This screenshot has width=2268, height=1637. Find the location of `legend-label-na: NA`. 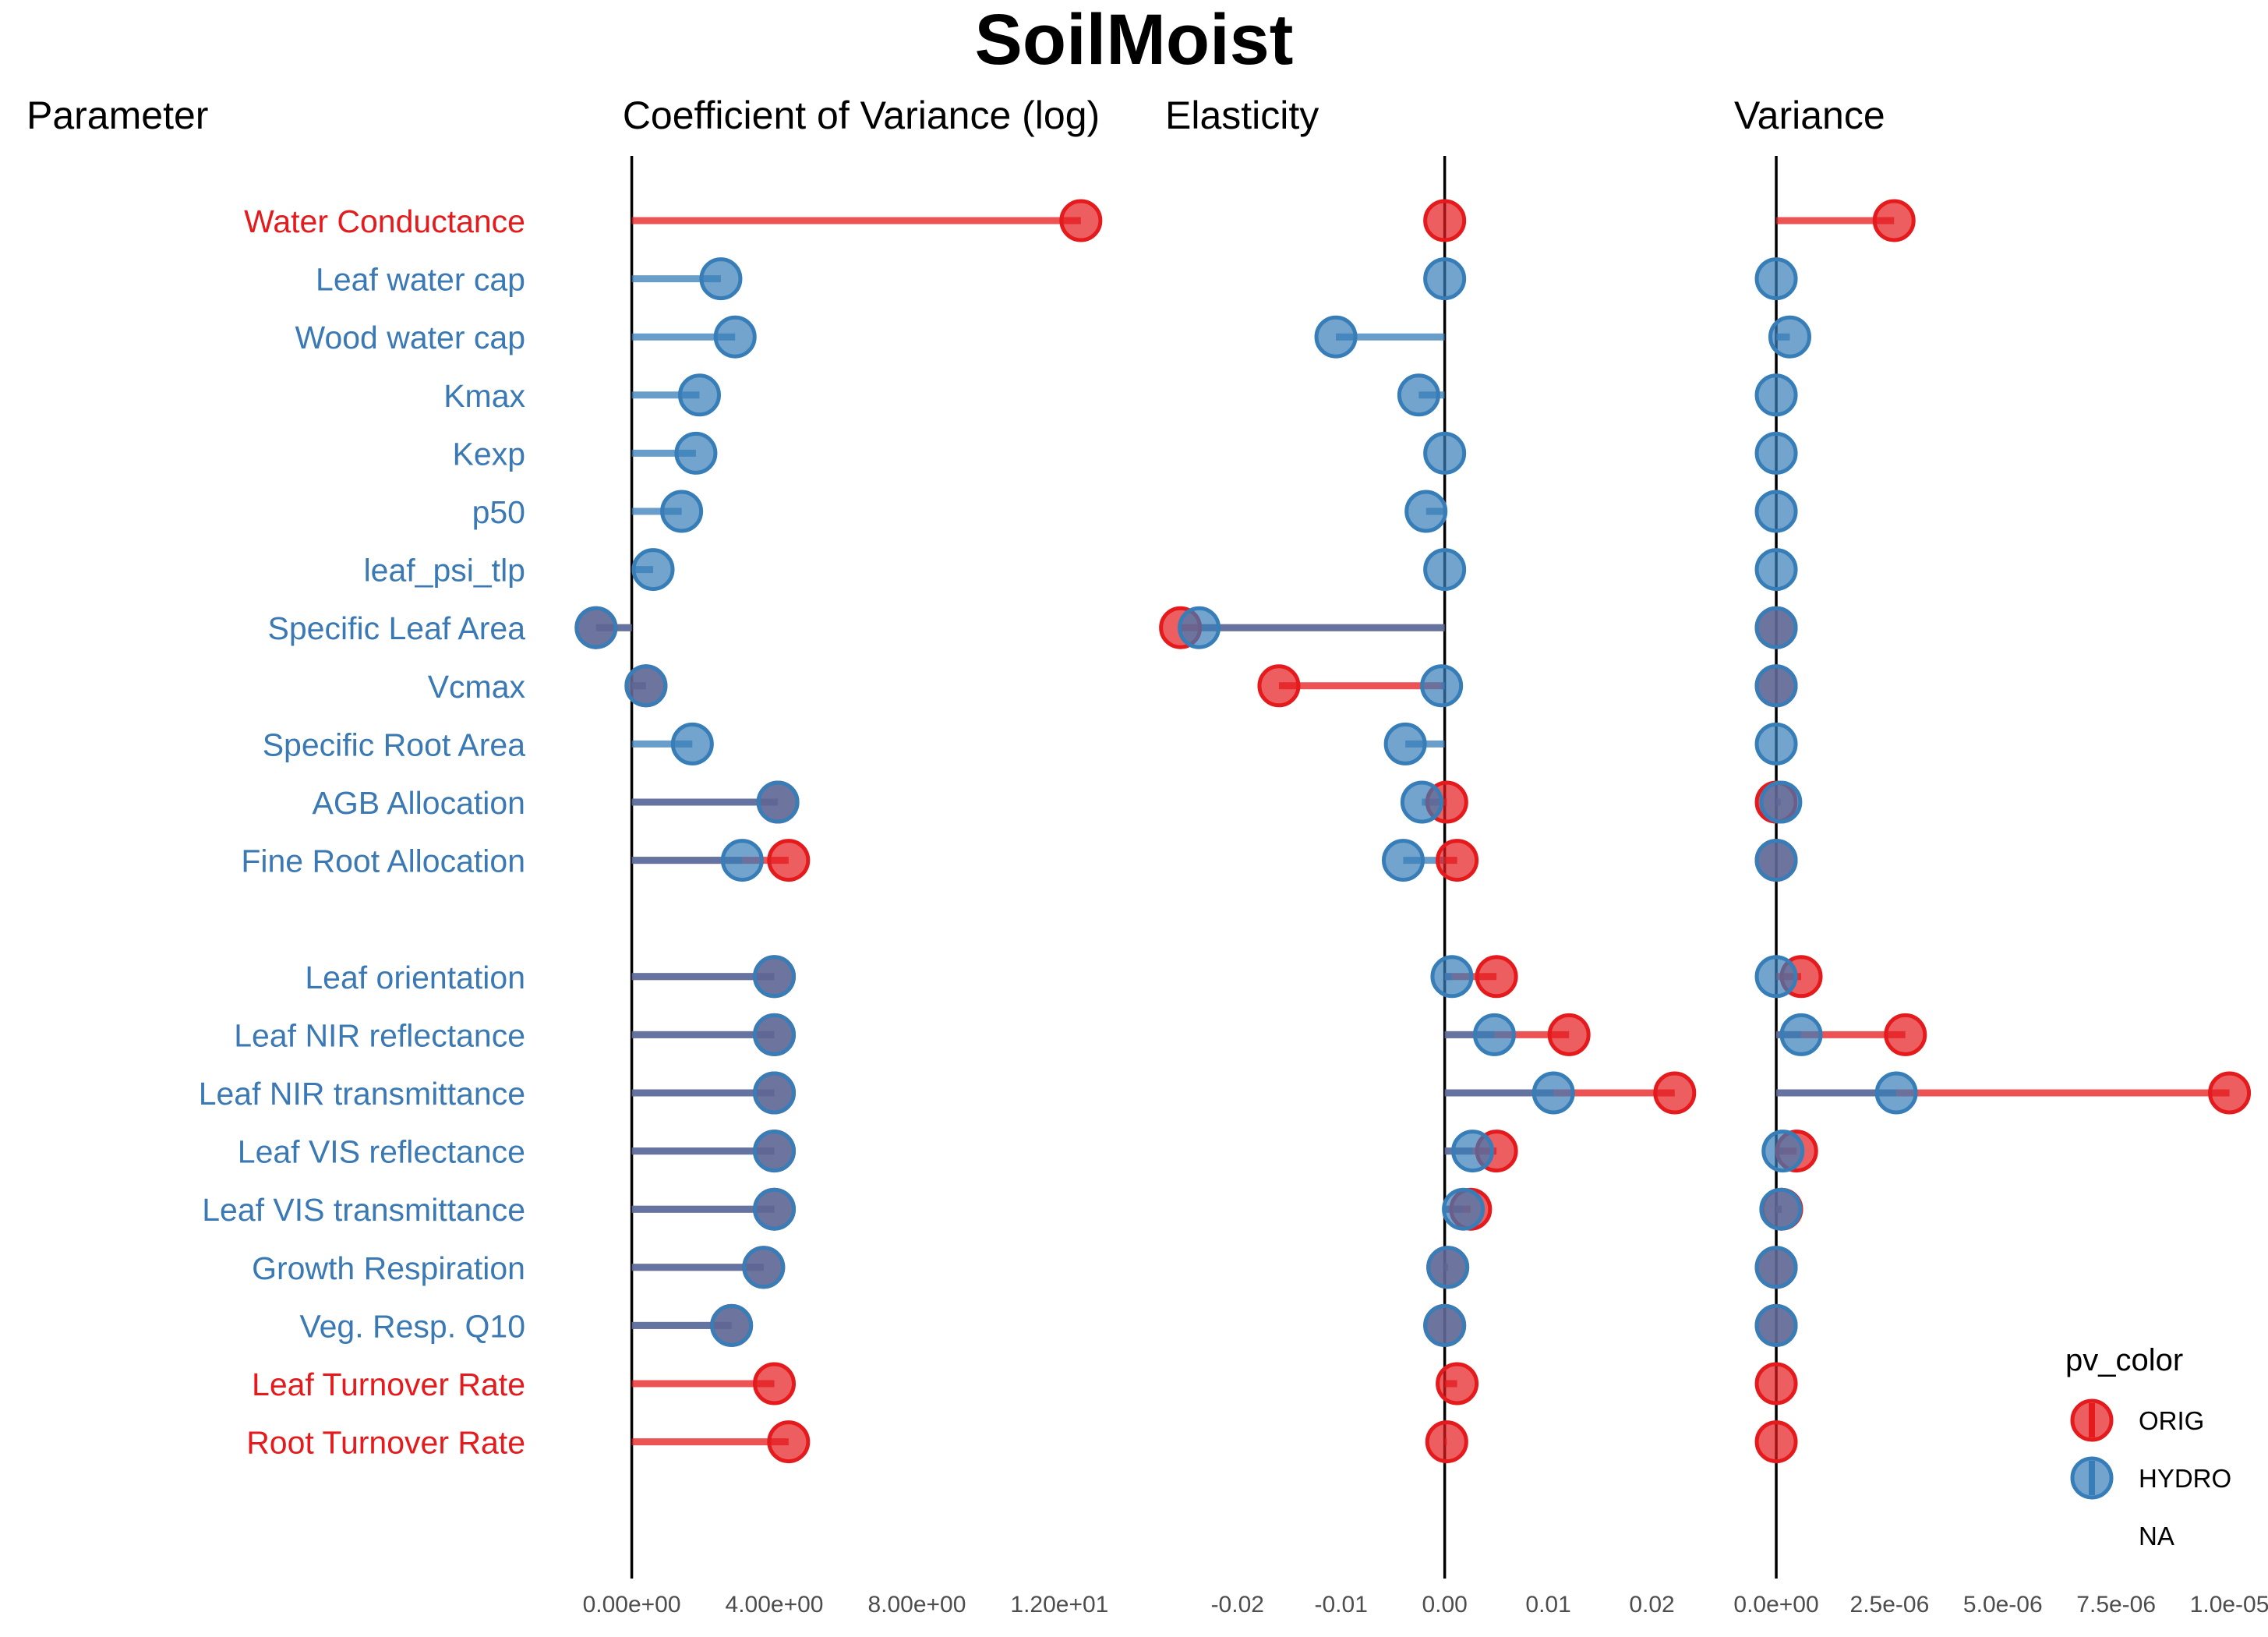

legend-label-na: NA is located at coordinates (2156, 1536).